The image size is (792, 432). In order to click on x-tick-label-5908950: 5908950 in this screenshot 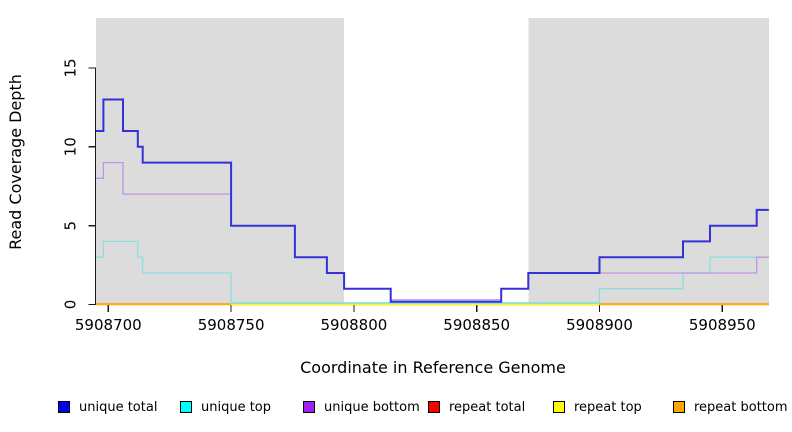, I will do `click(722, 325)`.